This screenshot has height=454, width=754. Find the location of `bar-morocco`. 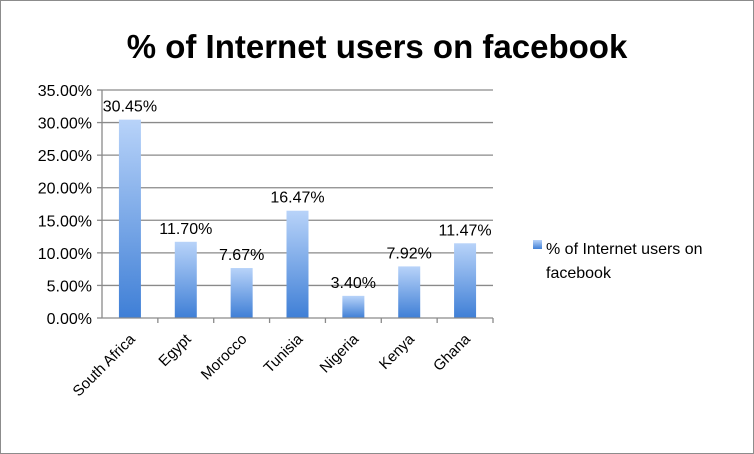

bar-morocco is located at coordinates (241, 293).